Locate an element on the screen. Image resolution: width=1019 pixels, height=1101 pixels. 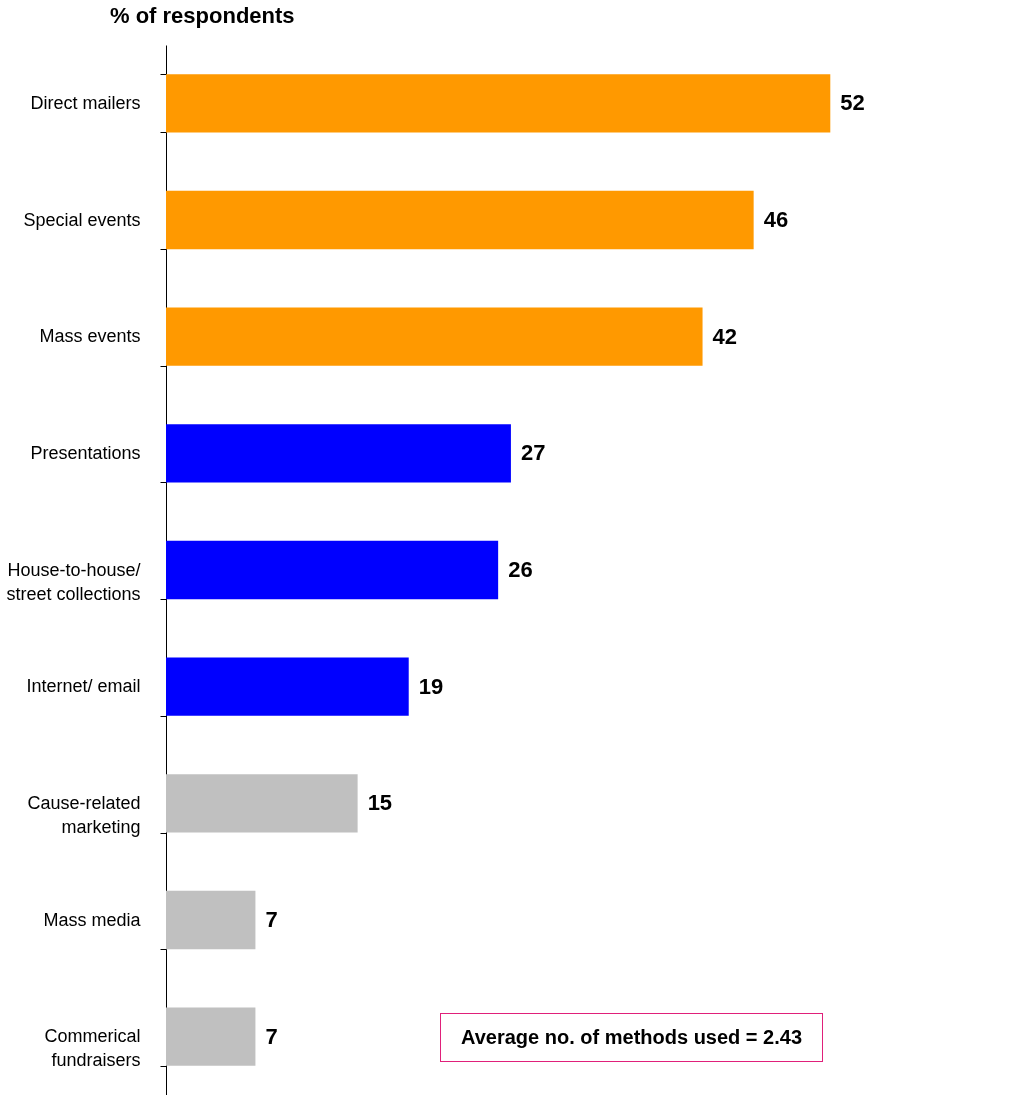
y-tick-label: Special events is located at coordinates (82, 219).